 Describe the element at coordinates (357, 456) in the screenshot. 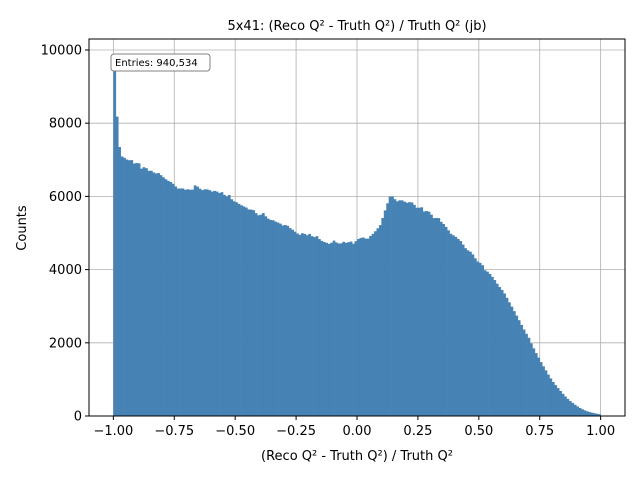

I see `x-axis-label: (Reco Q² - Truth Q²) / Truth Q²` at that location.